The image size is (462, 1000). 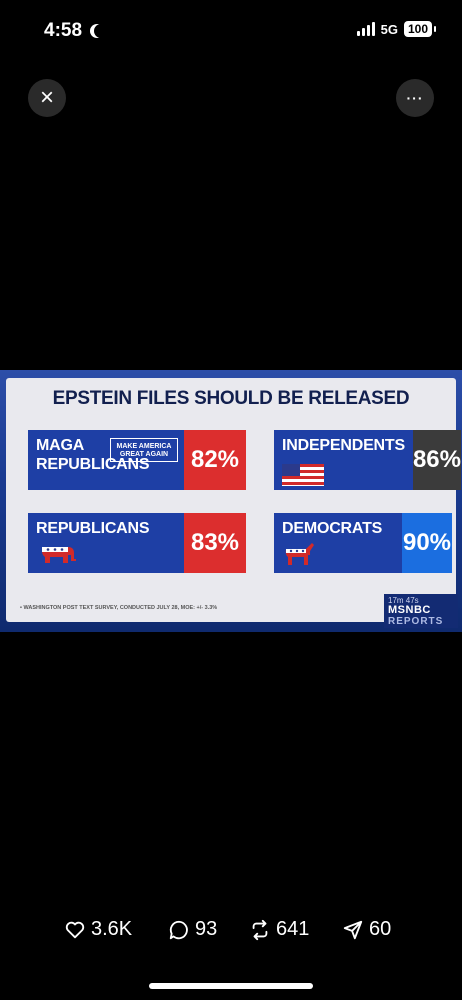 What do you see at coordinates (59, 555) in the screenshot?
I see `elephant-icon` at bounding box center [59, 555].